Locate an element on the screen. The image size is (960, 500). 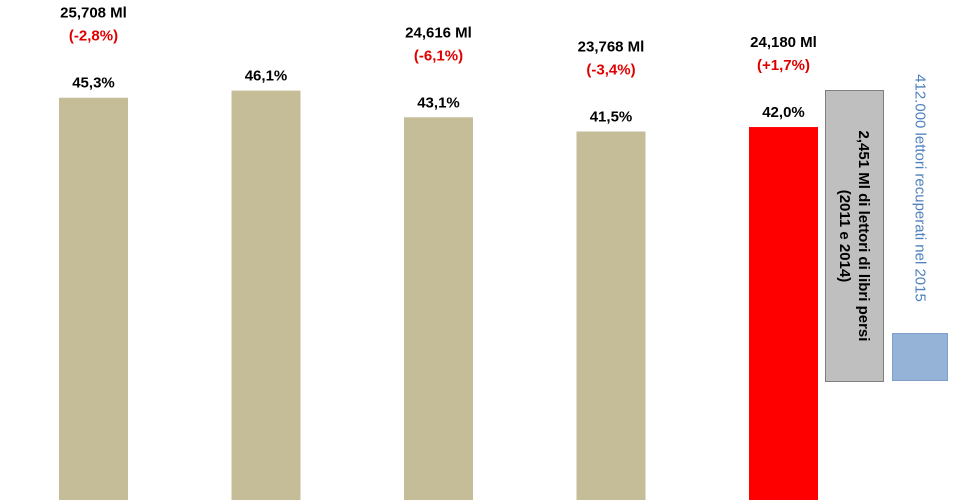
lost-readers-line2: (2011 e 2014) is located at coordinates (844, 236).